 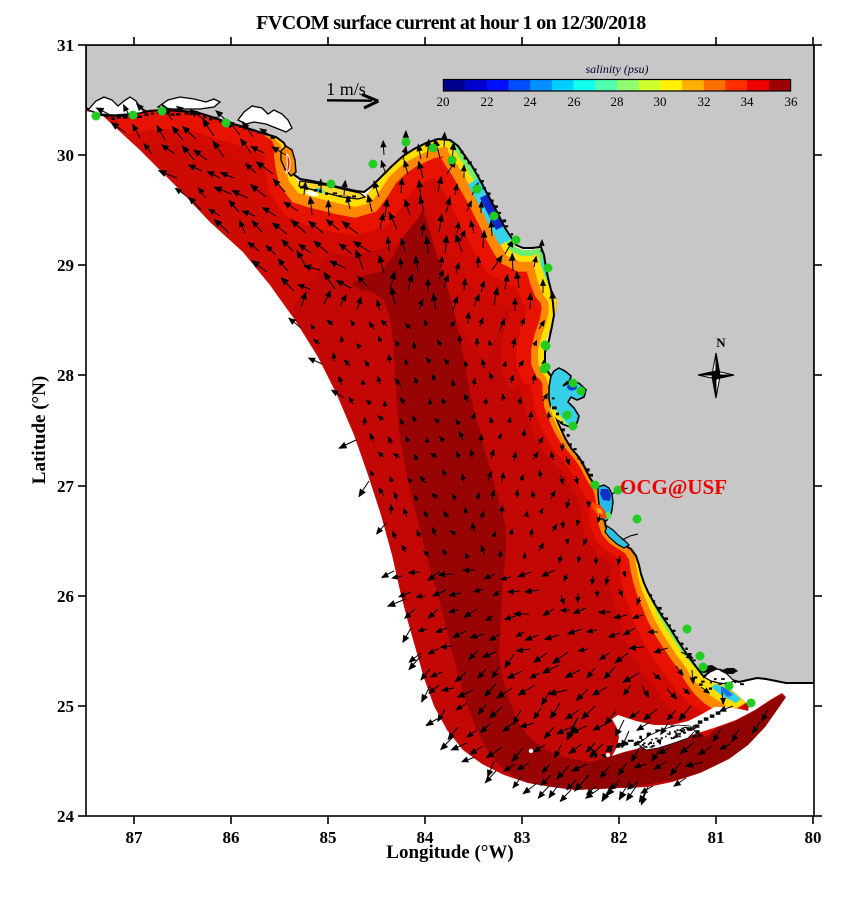 I want to click on svg-text: Longitude (°W), so click(x=449, y=852).